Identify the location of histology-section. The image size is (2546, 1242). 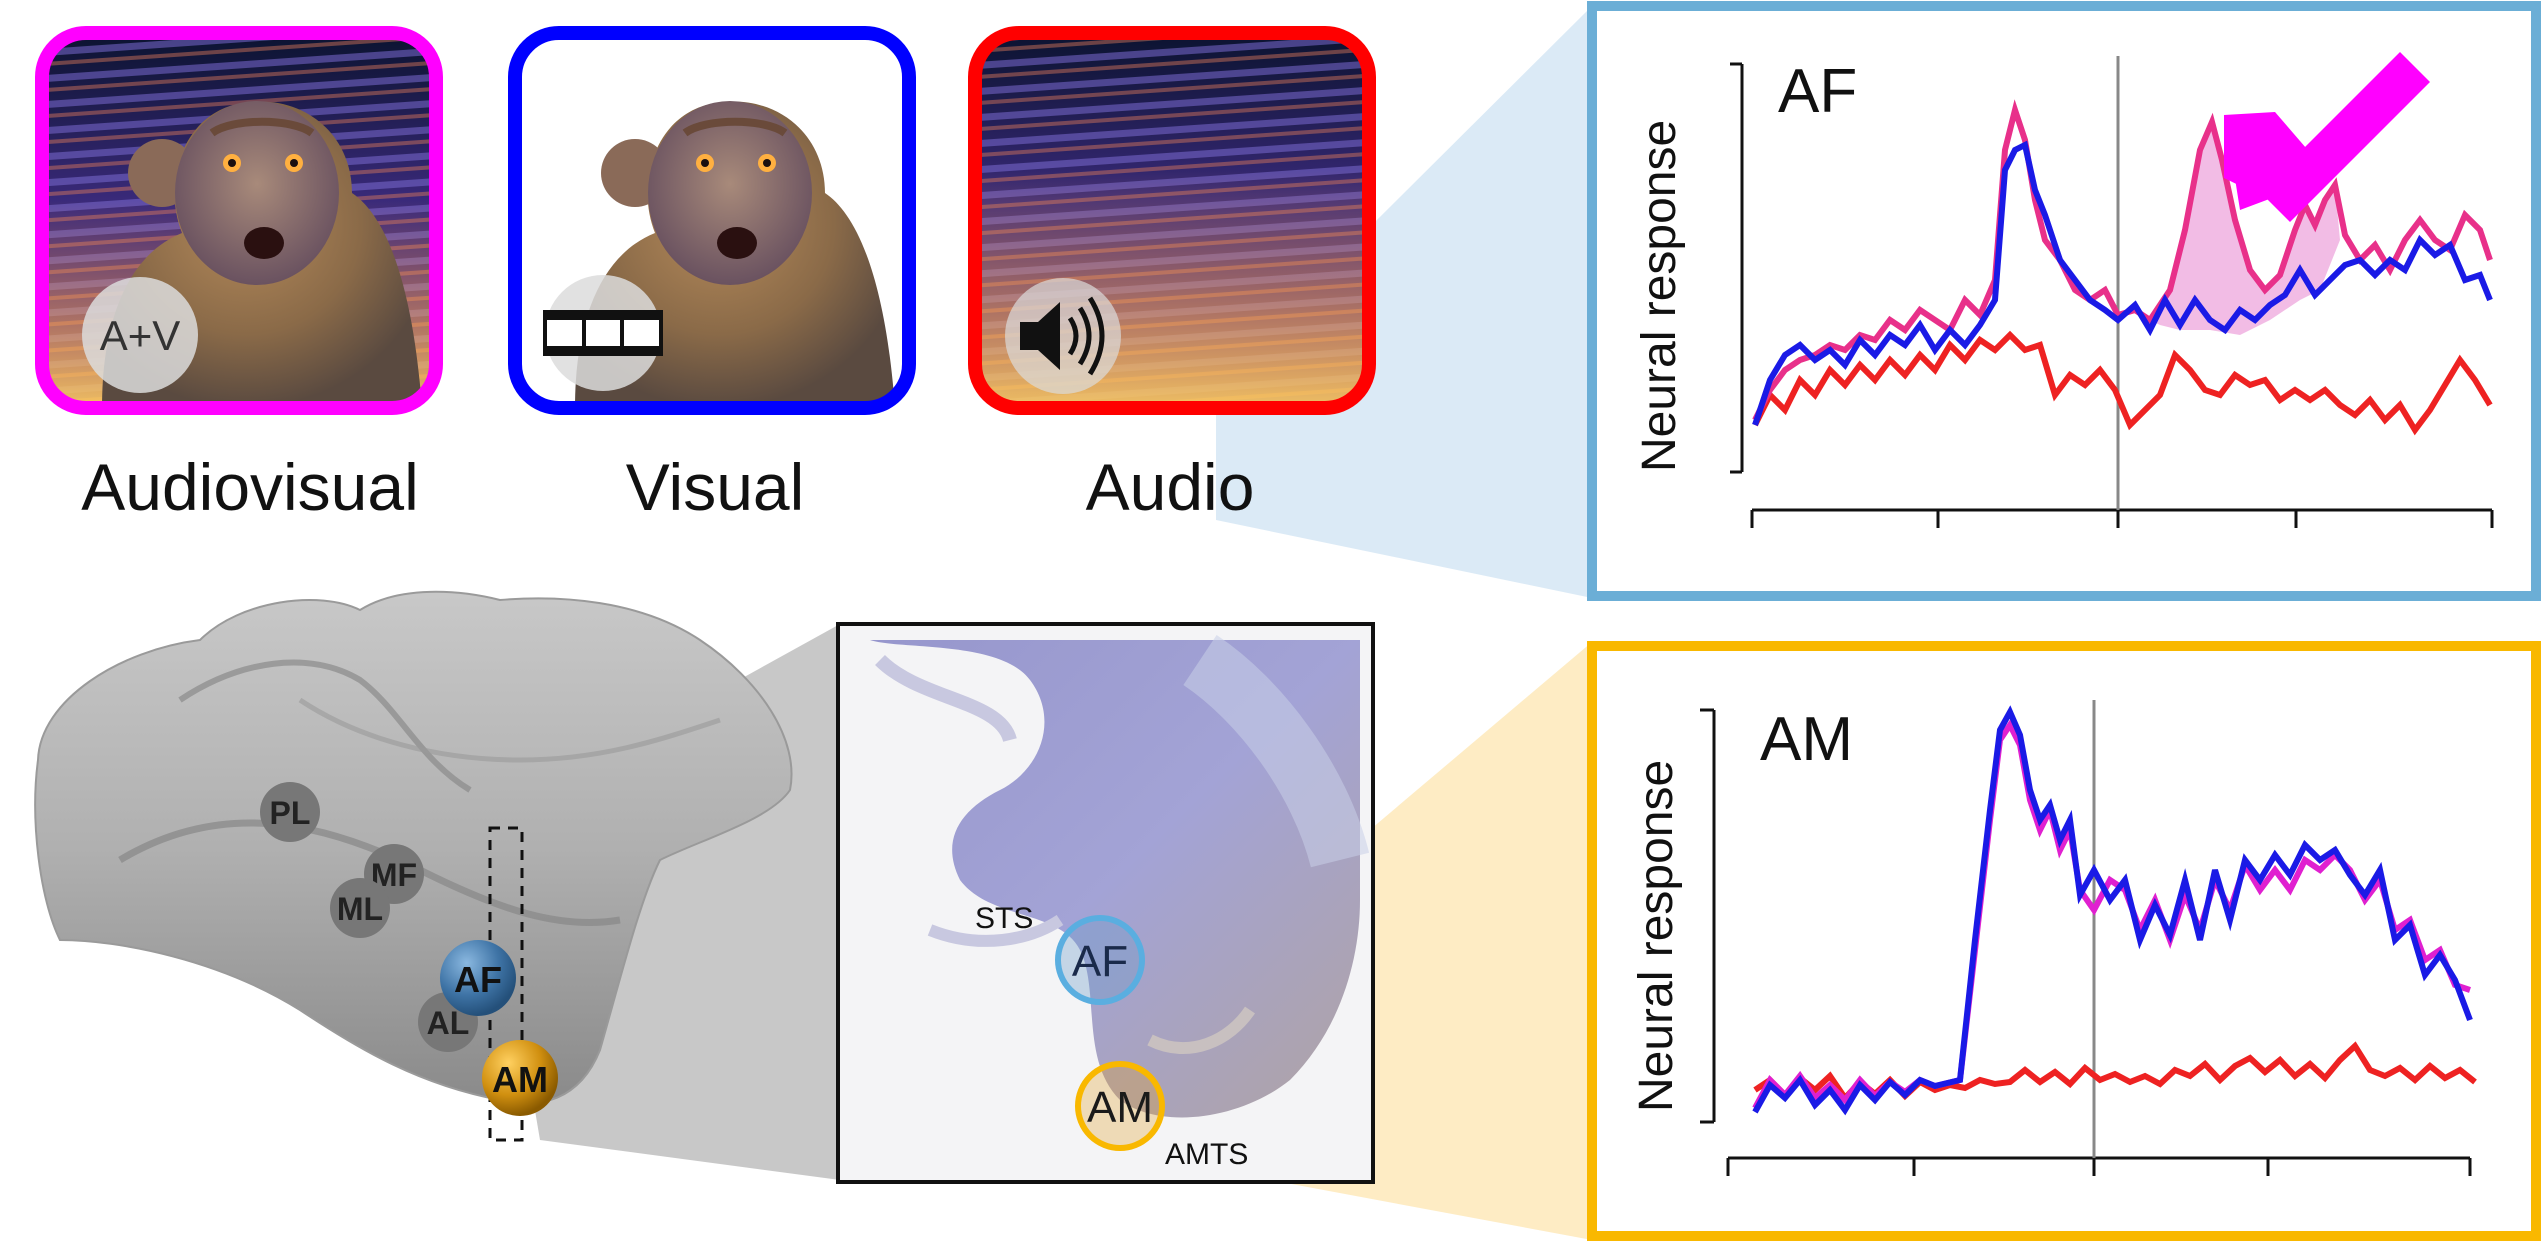
(1105, 903).